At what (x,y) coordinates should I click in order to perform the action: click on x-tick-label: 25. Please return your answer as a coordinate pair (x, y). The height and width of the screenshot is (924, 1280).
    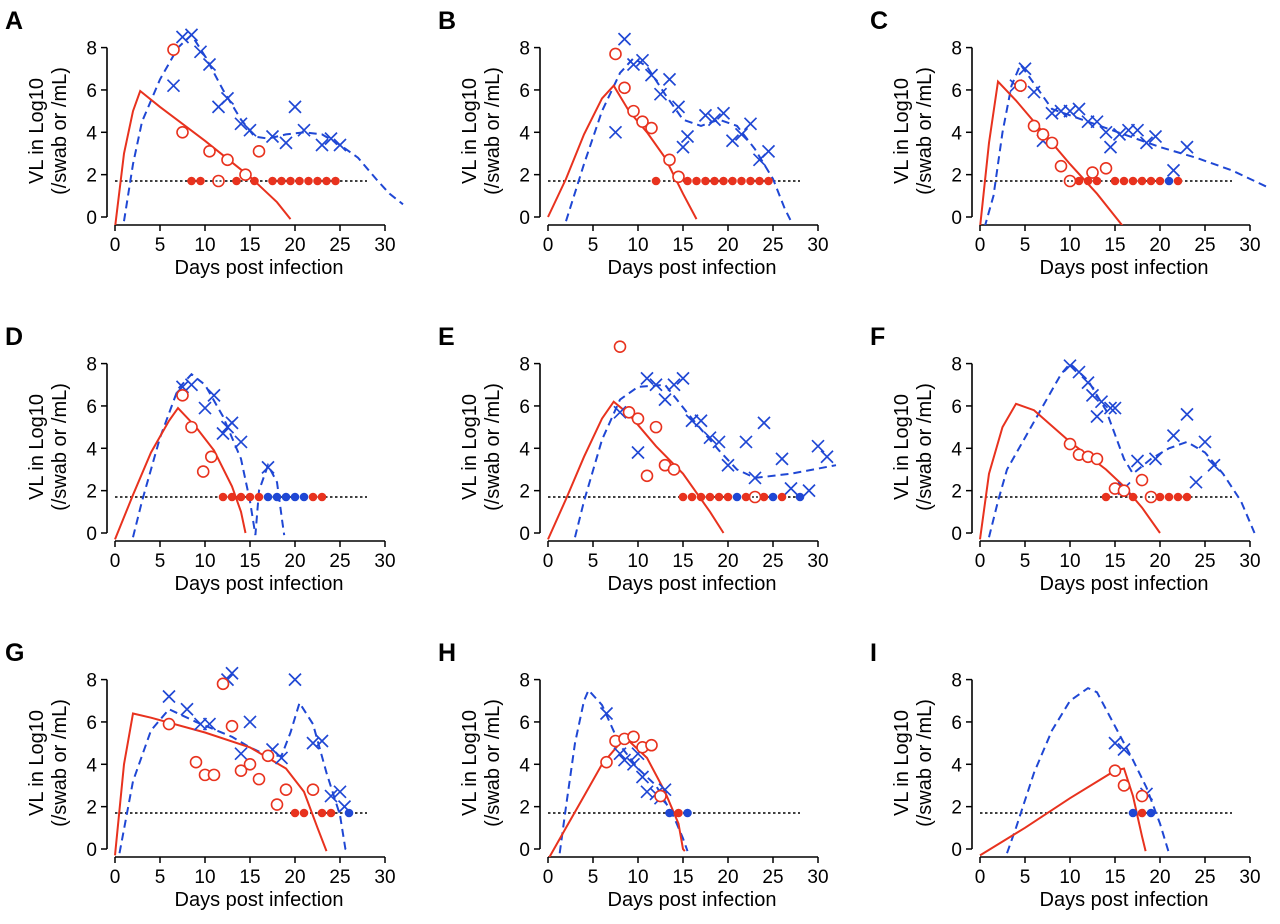
    Looking at the image, I should click on (1204, 877).